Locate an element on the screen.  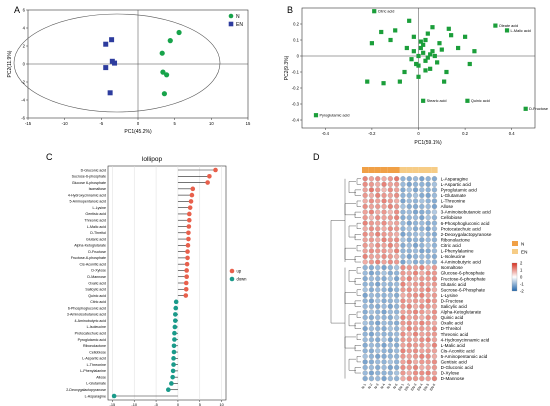
row-label: L-Aspartic acid is located at coordinates (456, 184).